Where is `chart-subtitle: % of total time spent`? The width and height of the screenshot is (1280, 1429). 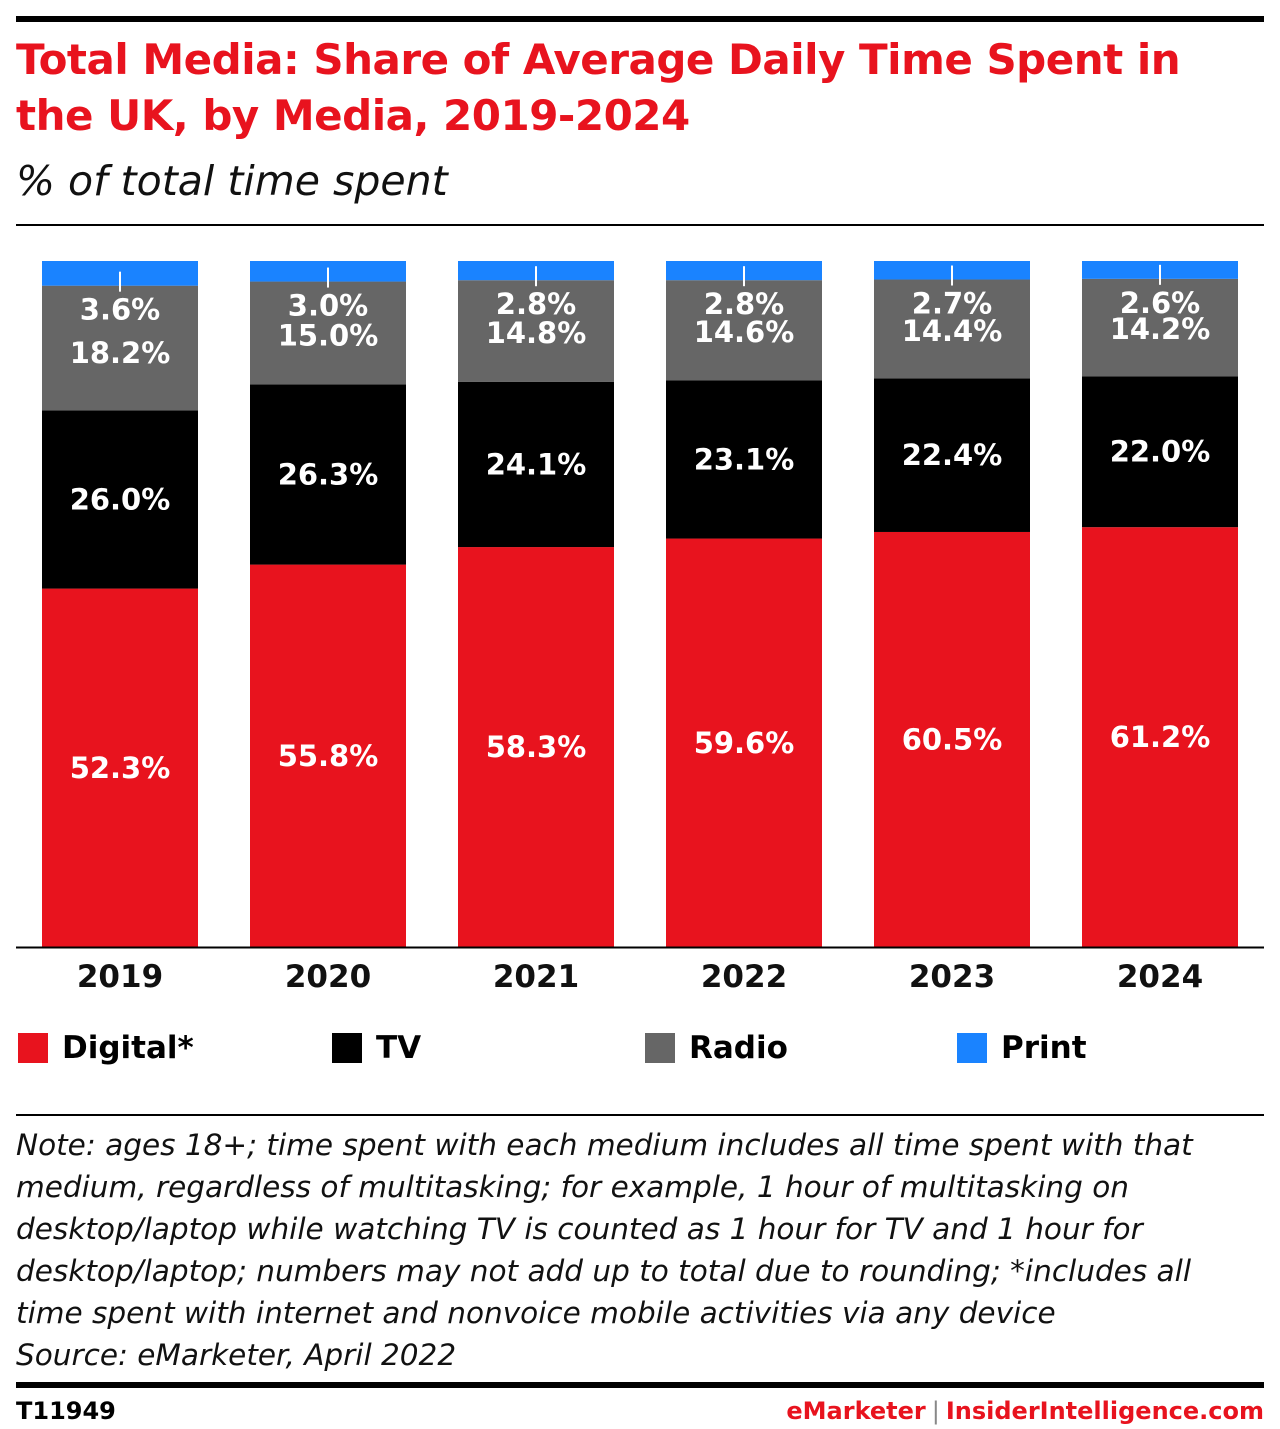
chart-subtitle: % of total time spent is located at coordinates (232, 181).